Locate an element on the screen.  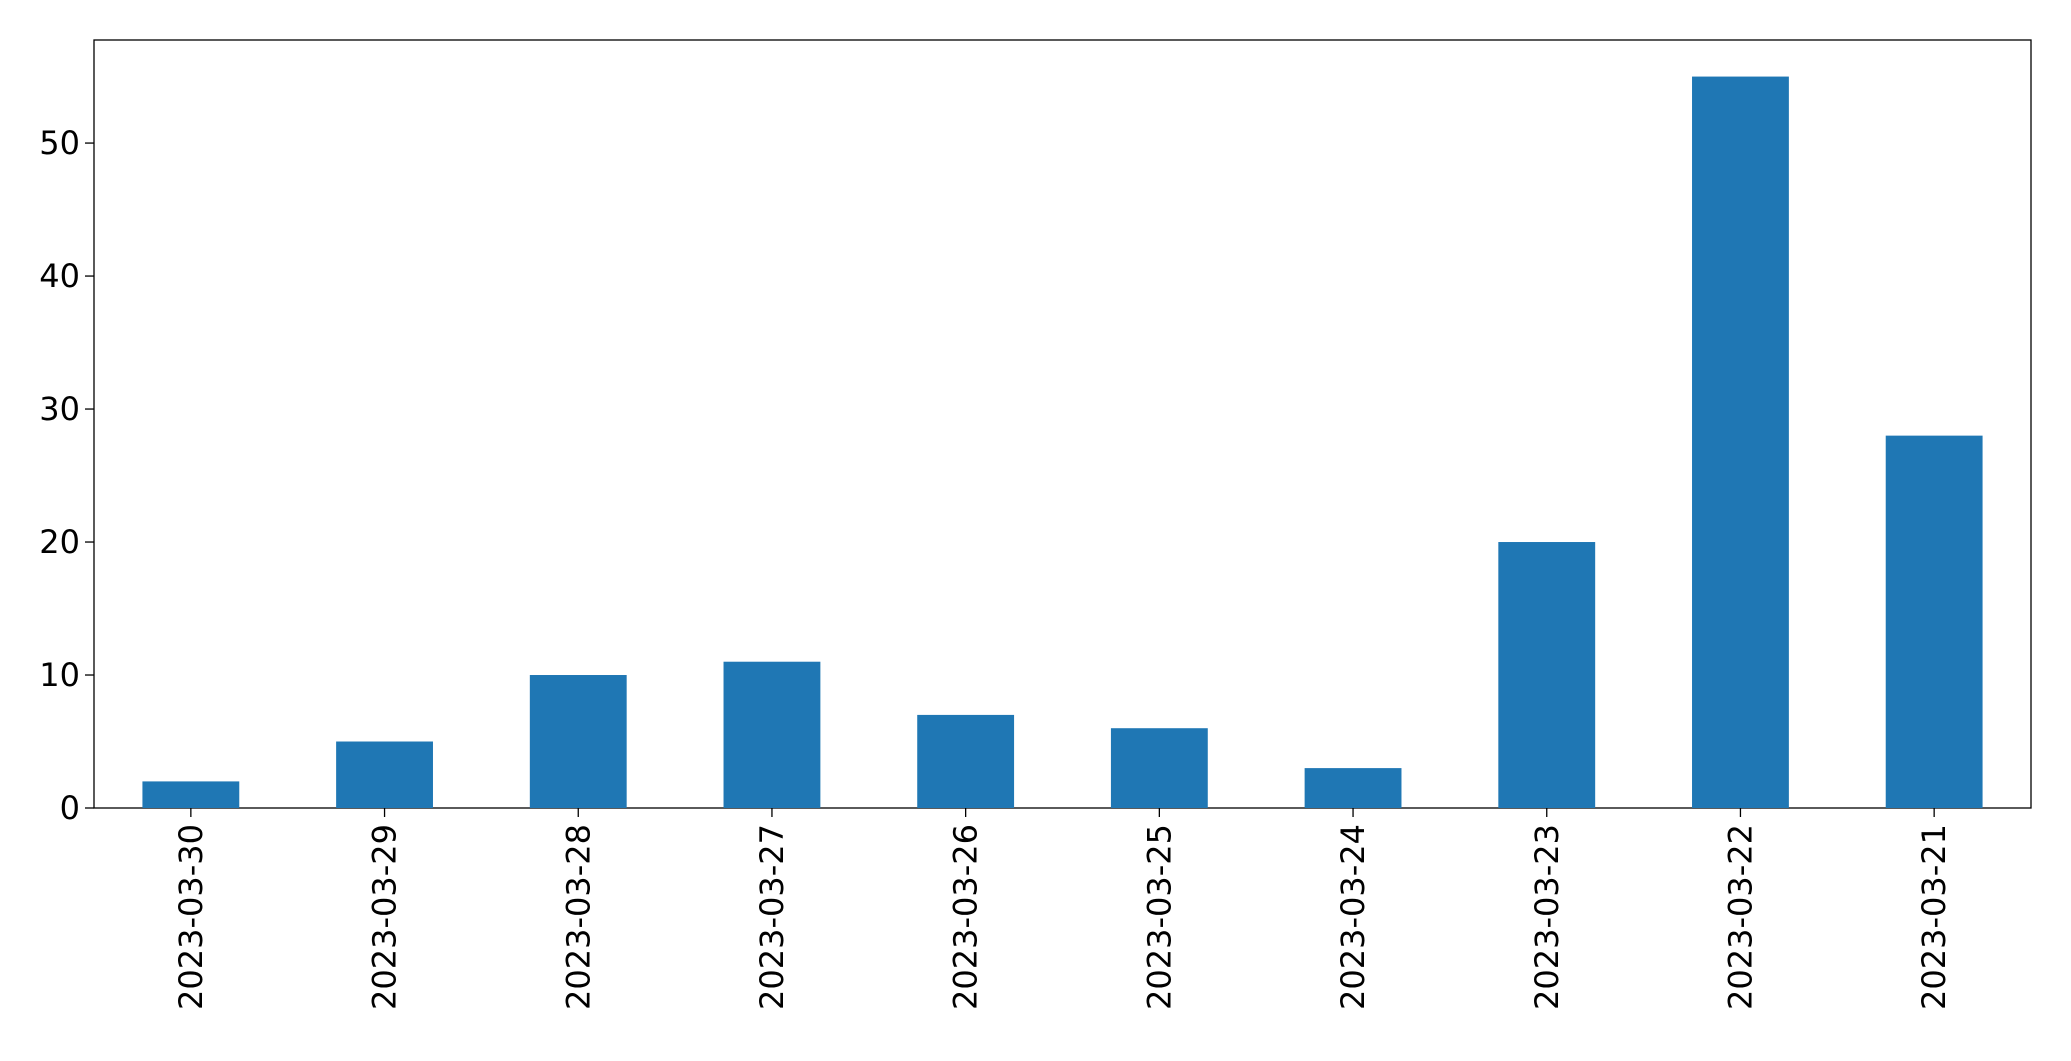
x-tick-label: 2023-03-28 is located at coordinates (578, 917).